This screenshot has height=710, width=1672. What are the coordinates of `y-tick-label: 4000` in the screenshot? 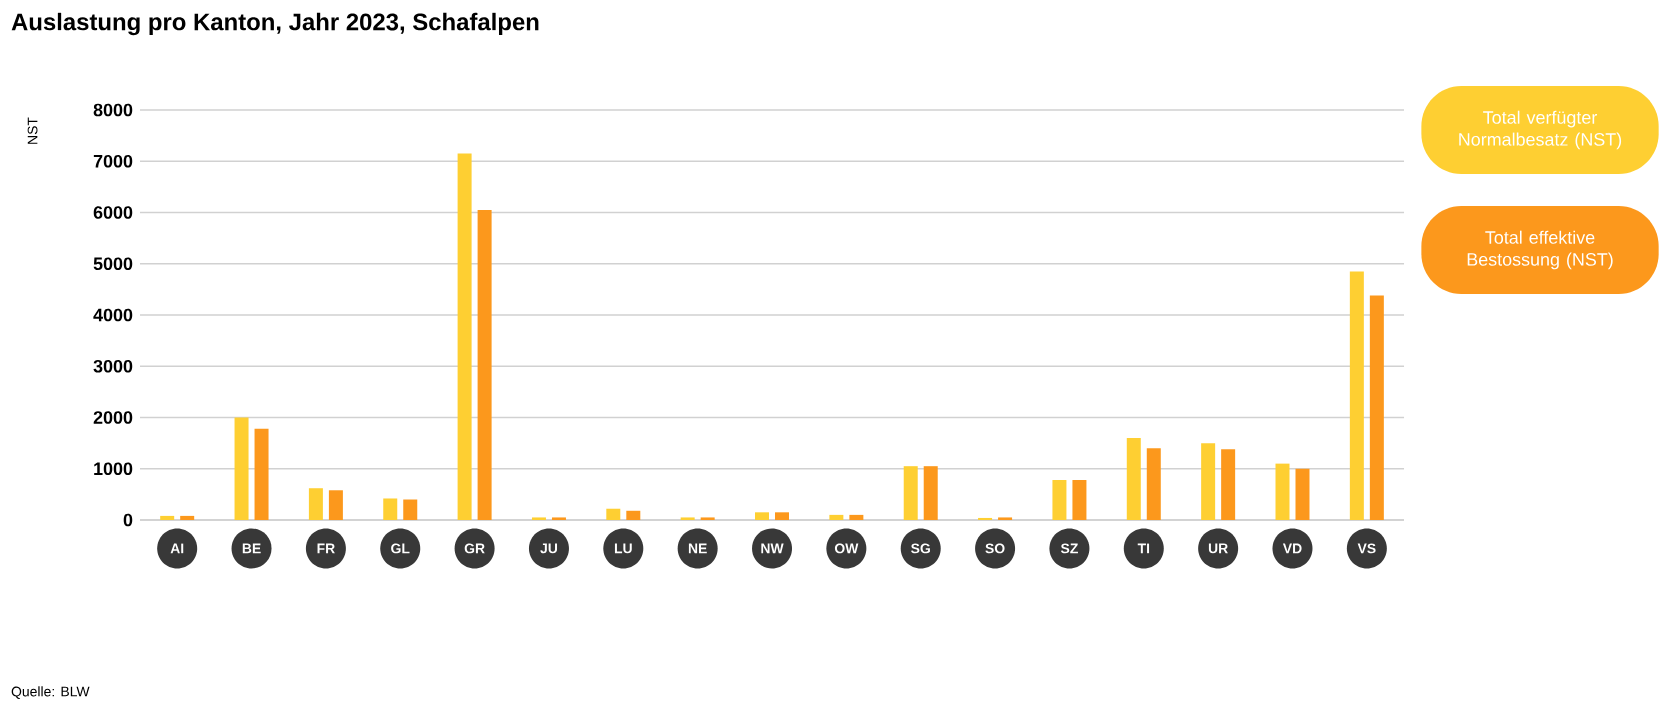 It's located at (113, 315).